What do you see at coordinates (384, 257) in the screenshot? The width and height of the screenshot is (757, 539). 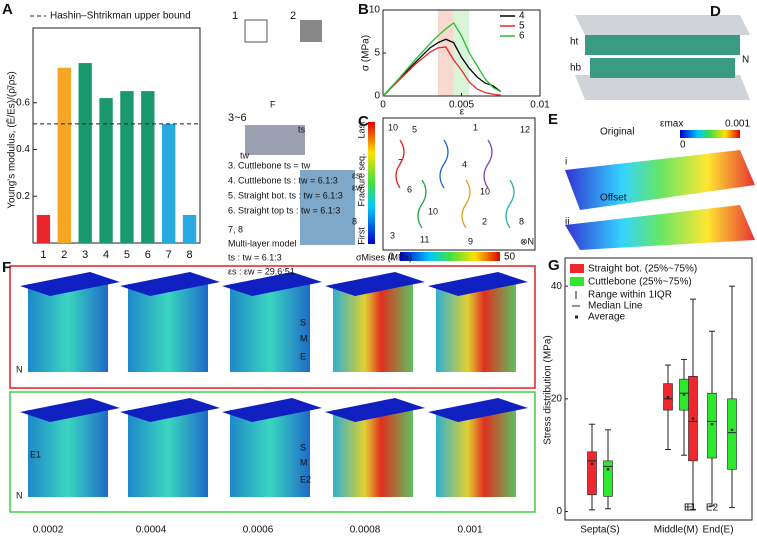 I see `label: σMises (MPa)` at bounding box center [384, 257].